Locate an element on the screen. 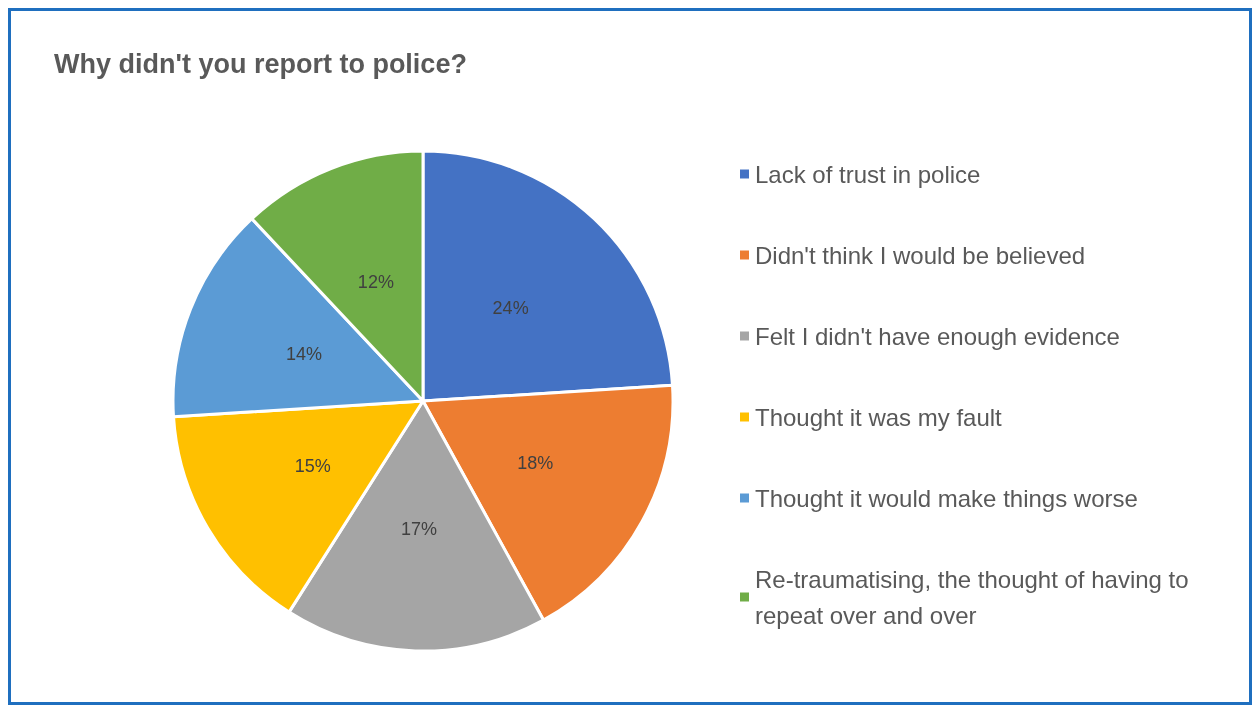 This screenshot has width=1260, height=713. legend-label: Didn't think I would be believed is located at coordinates (920, 255).